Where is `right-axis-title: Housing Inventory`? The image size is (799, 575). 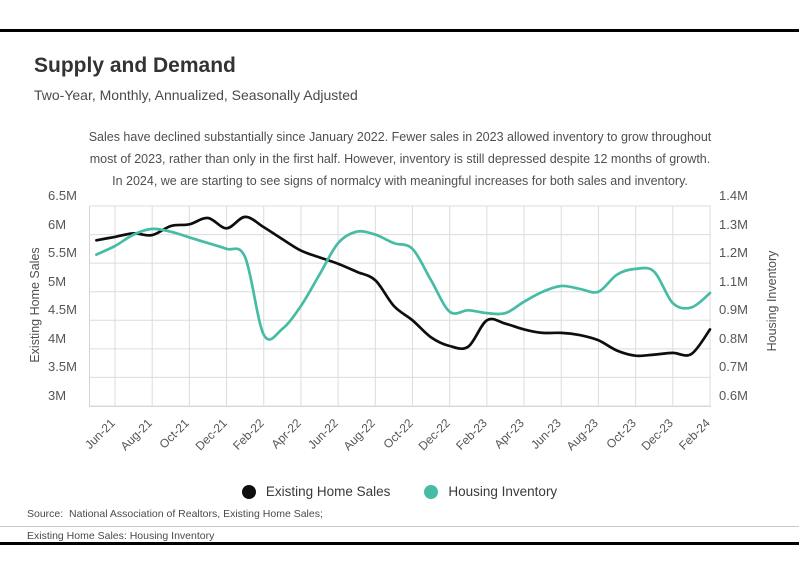
right-axis-title: Housing Inventory is located at coordinates (772, 301).